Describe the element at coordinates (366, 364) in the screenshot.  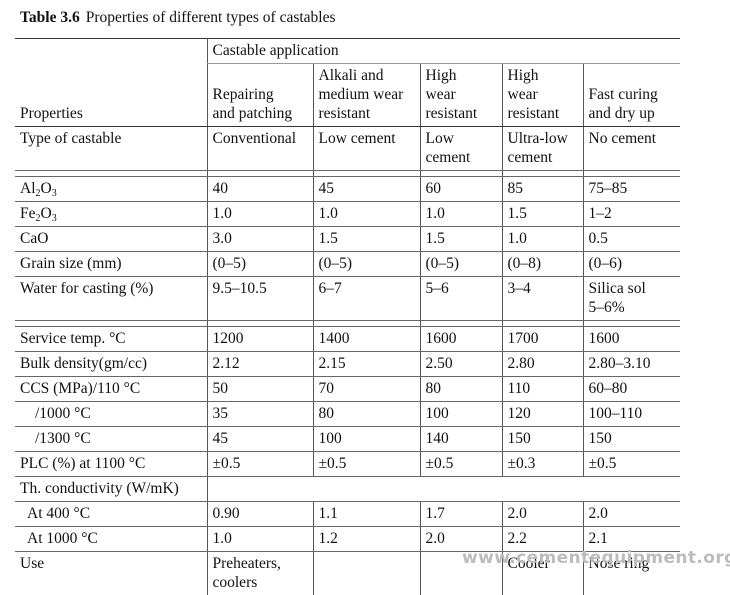
I see `table-cell: 2.15` at that location.